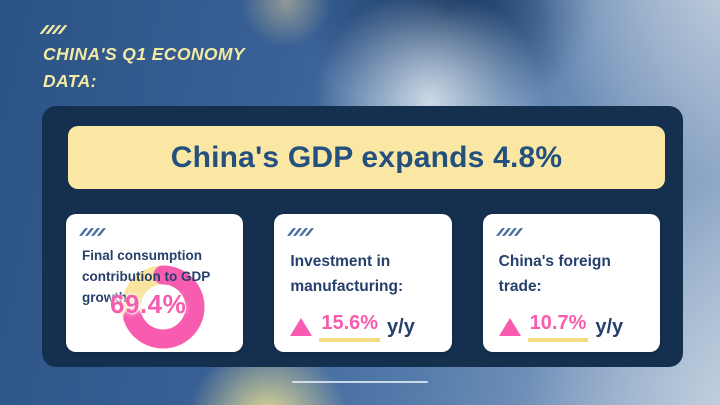 The image size is (720, 405). I want to click on donut-chart, so click(163, 307).